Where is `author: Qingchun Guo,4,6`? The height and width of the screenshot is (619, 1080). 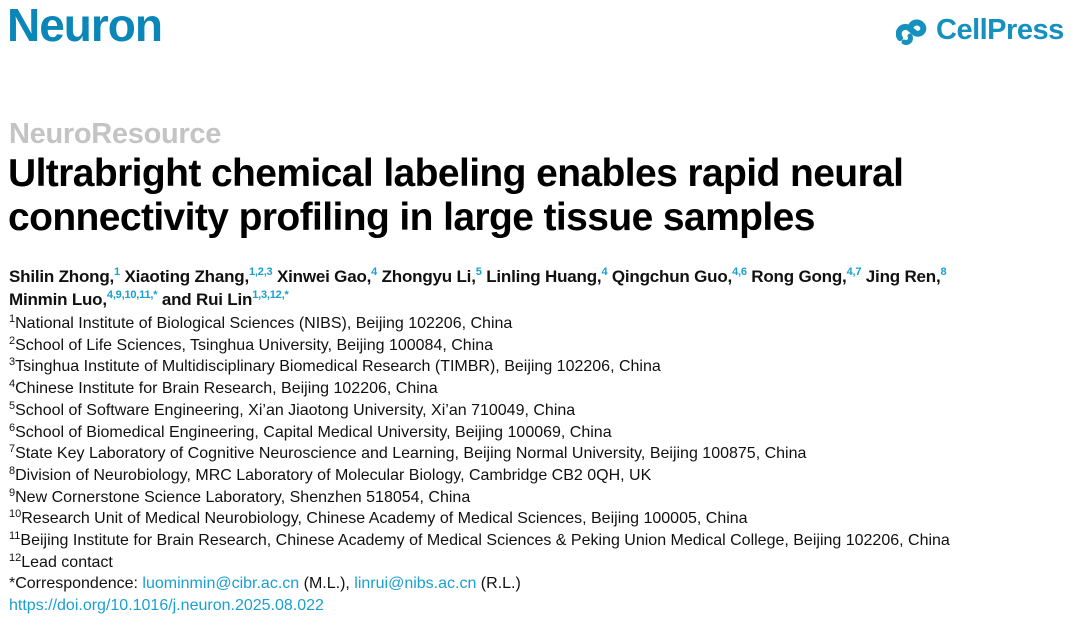
author: Qingchun Guo,4,6 is located at coordinates (679, 276).